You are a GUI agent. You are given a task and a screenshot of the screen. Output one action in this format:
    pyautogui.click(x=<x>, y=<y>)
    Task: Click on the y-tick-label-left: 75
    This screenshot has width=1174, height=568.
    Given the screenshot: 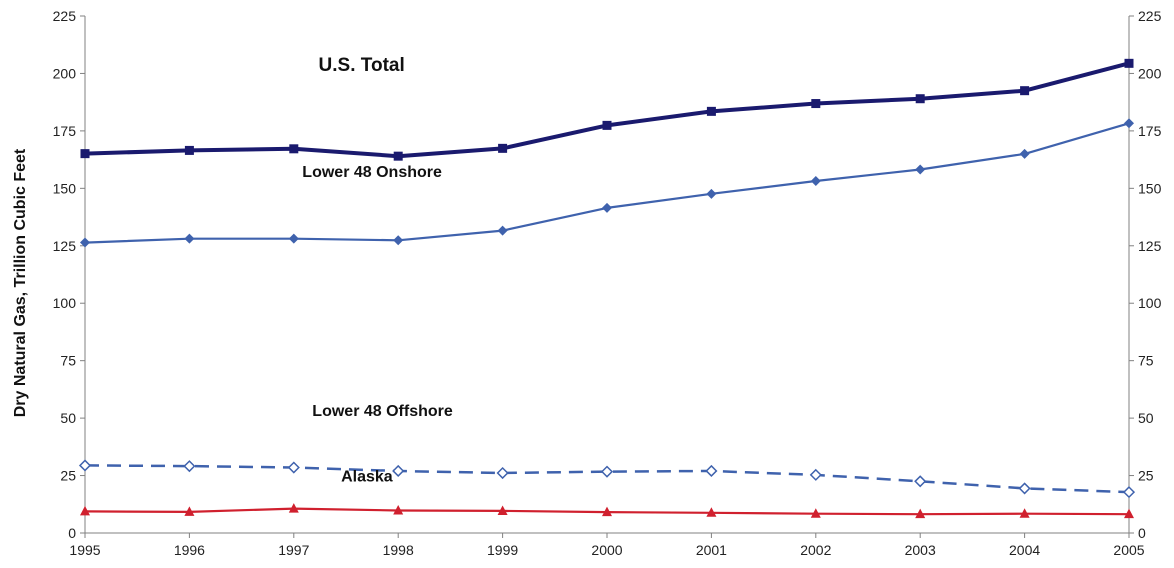 What is the action you would take?
    pyautogui.click(x=68, y=361)
    